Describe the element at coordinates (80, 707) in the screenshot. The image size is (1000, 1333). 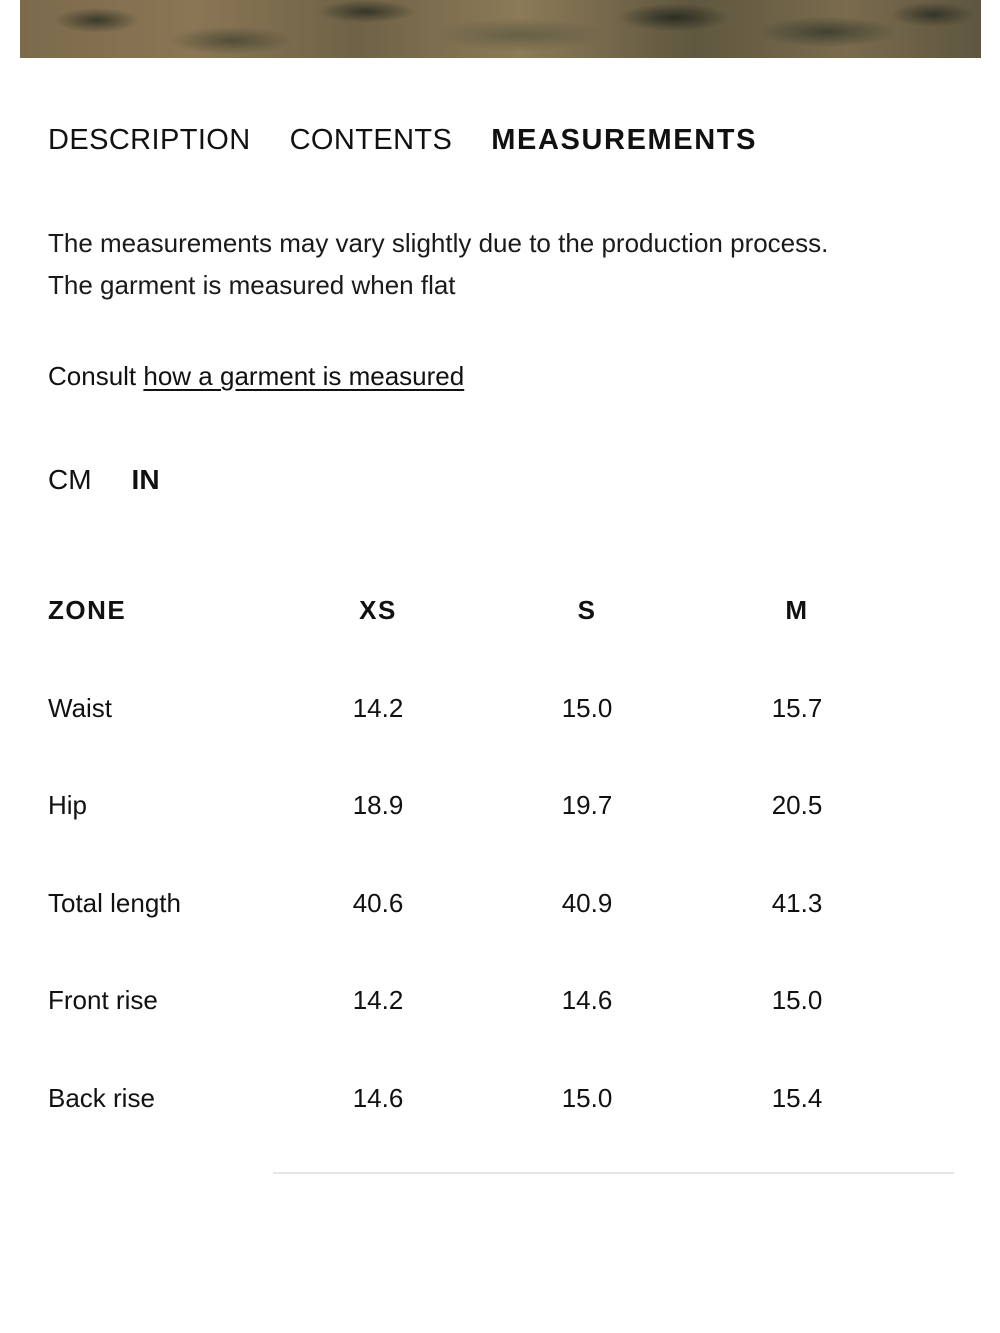
I see `zone-label: Waist` at that location.